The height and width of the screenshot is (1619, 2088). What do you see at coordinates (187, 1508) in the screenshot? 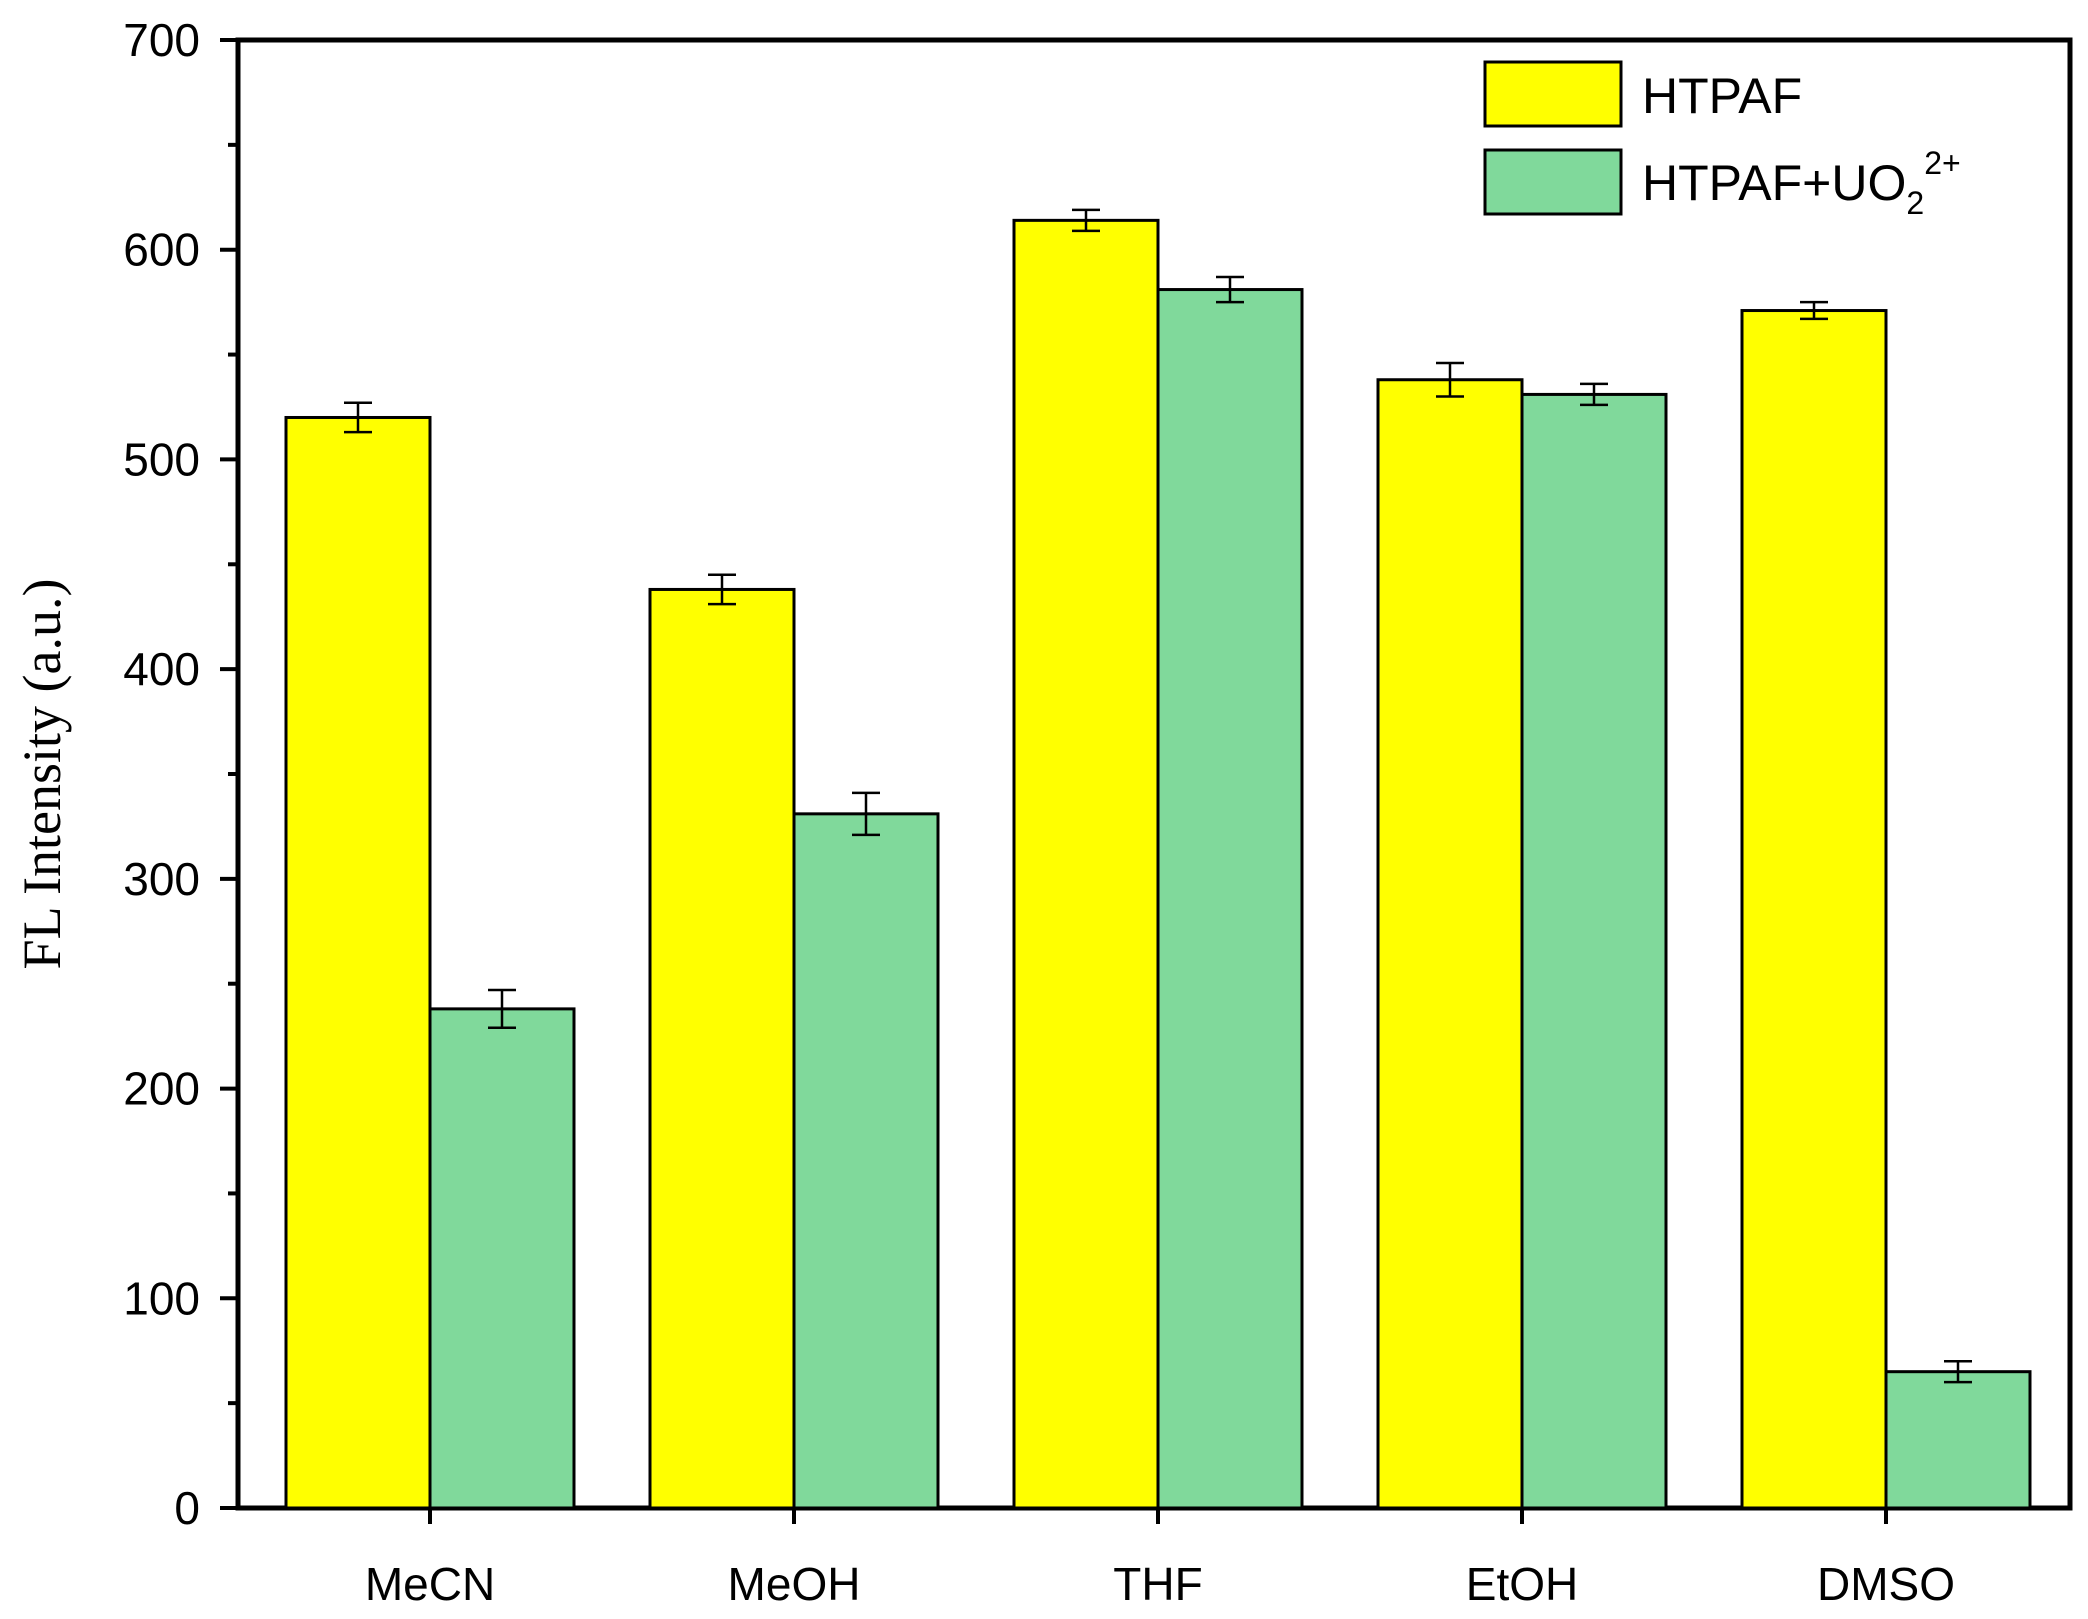
I see `y-tick-label: 0` at bounding box center [187, 1508].